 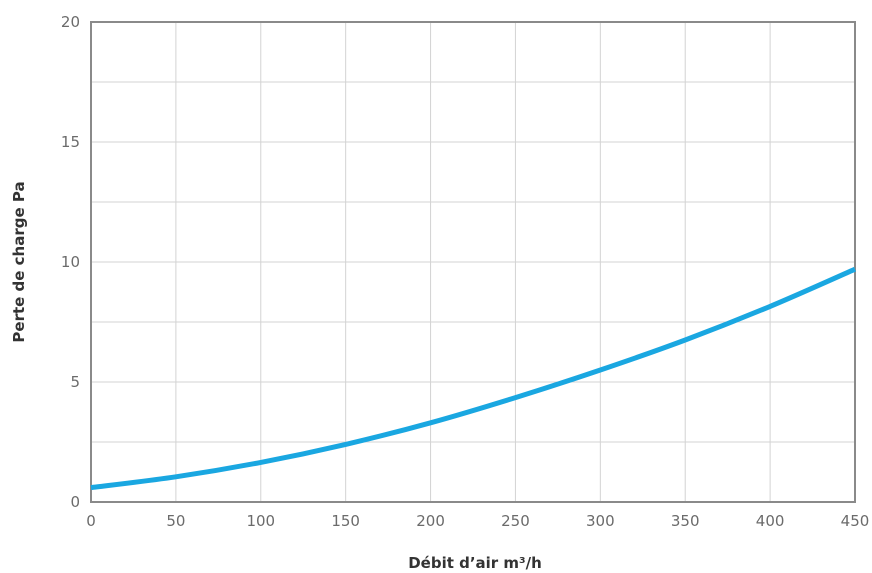 What do you see at coordinates (855, 521) in the screenshot?
I see `x-tick-label: 450` at bounding box center [855, 521].